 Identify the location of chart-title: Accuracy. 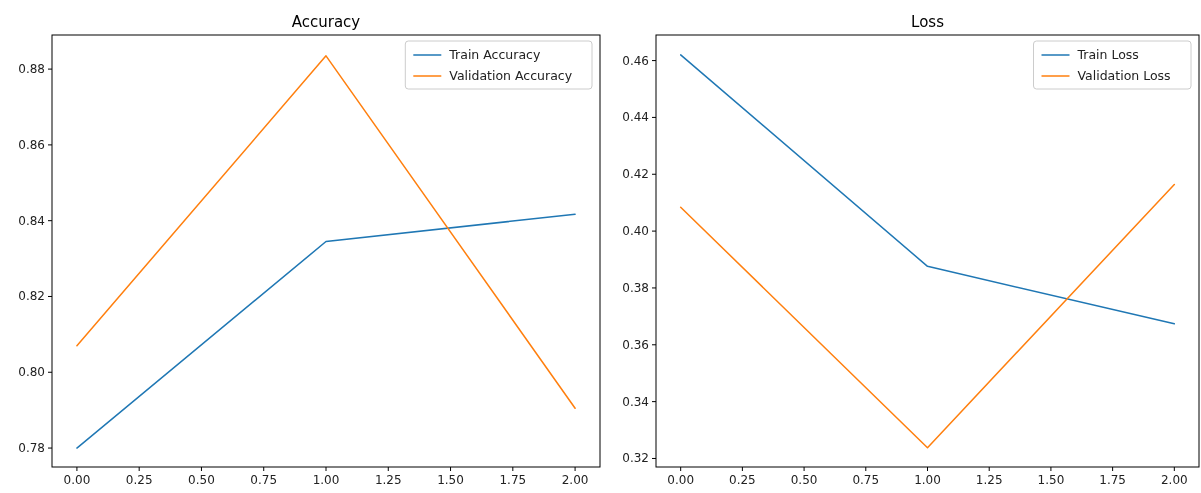
(326, 22).